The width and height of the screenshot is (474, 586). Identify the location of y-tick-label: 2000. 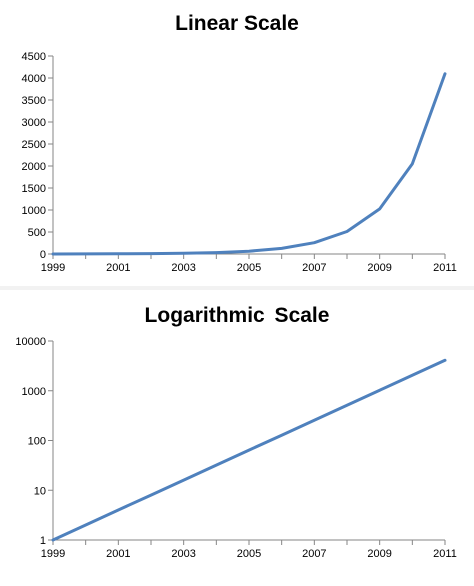
(34, 167).